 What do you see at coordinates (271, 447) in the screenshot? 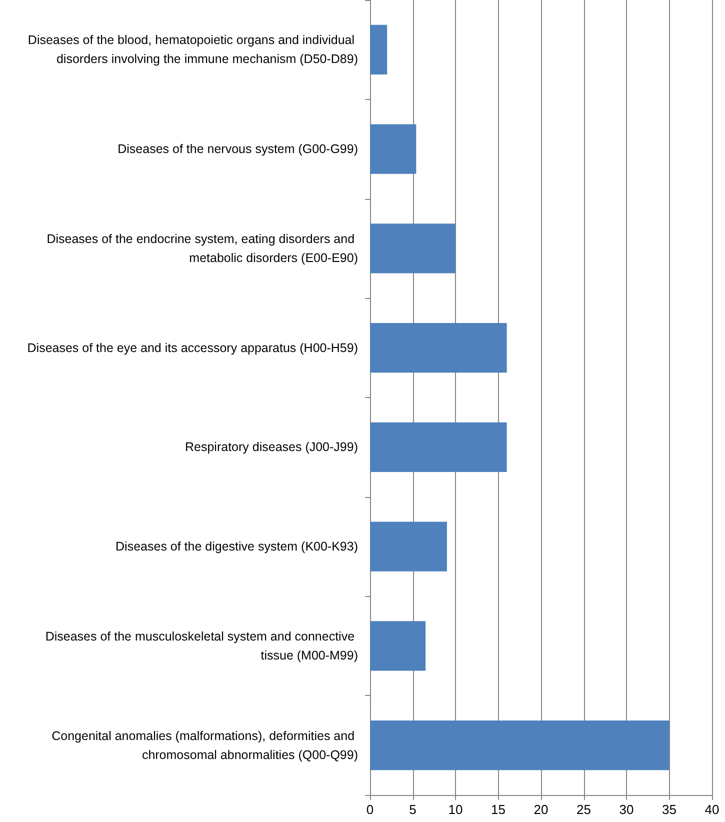
I see `y-tick-label: Respiratory diseases (J00-J99)` at bounding box center [271, 447].